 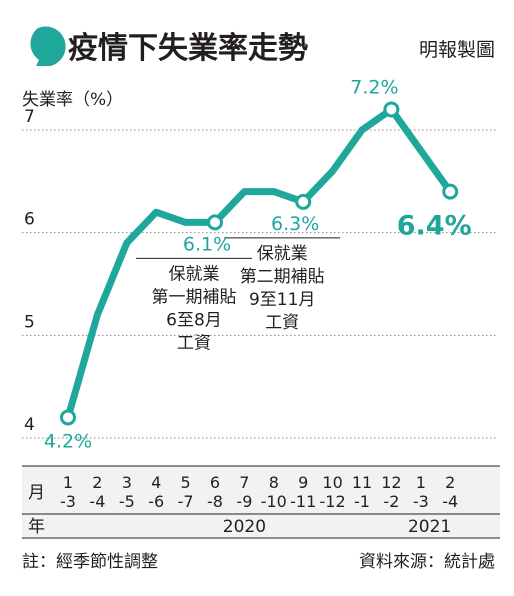 What do you see at coordinates (244, 527) in the screenshot?
I see `year-label-2020: 2020` at bounding box center [244, 527].